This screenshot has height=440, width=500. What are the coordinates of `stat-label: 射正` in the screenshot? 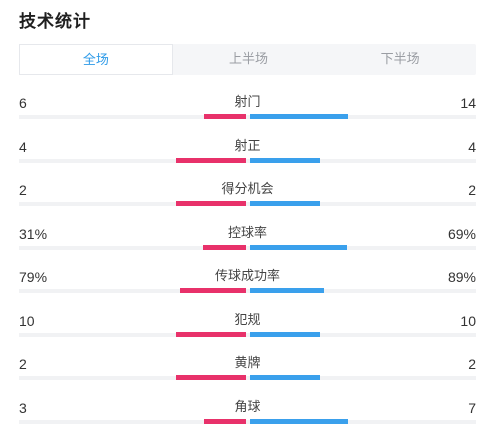 It's located at (247, 146).